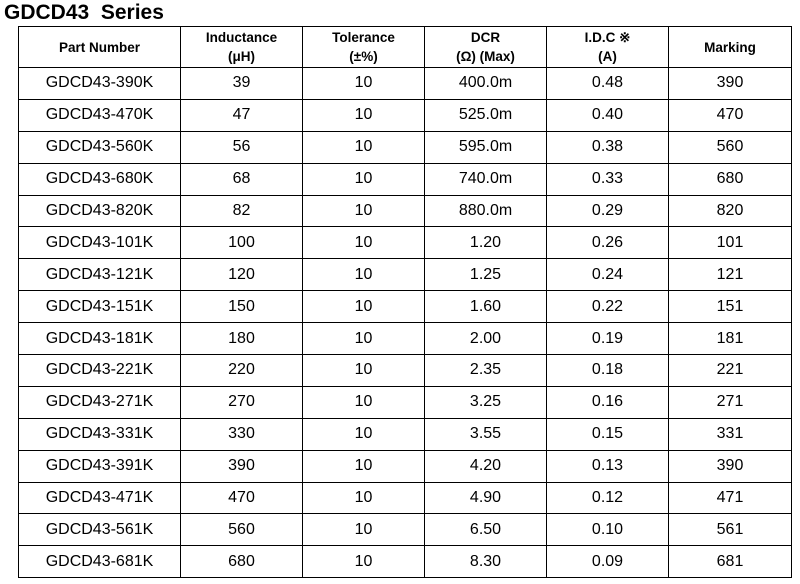 The width and height of the screenshot is (800, 584). I want to click on table-row: GDCD43-560K 56 10 595.0m 0.38 560, so click(405, 147).